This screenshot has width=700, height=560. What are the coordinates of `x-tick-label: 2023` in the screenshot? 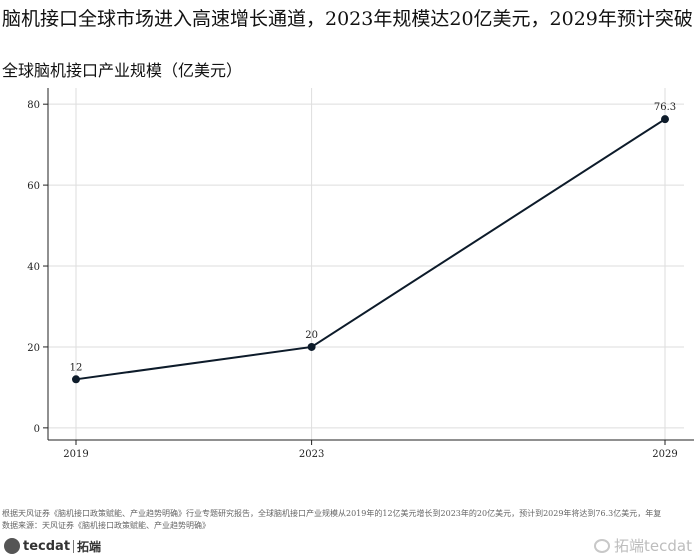 It's located at (311, 454).